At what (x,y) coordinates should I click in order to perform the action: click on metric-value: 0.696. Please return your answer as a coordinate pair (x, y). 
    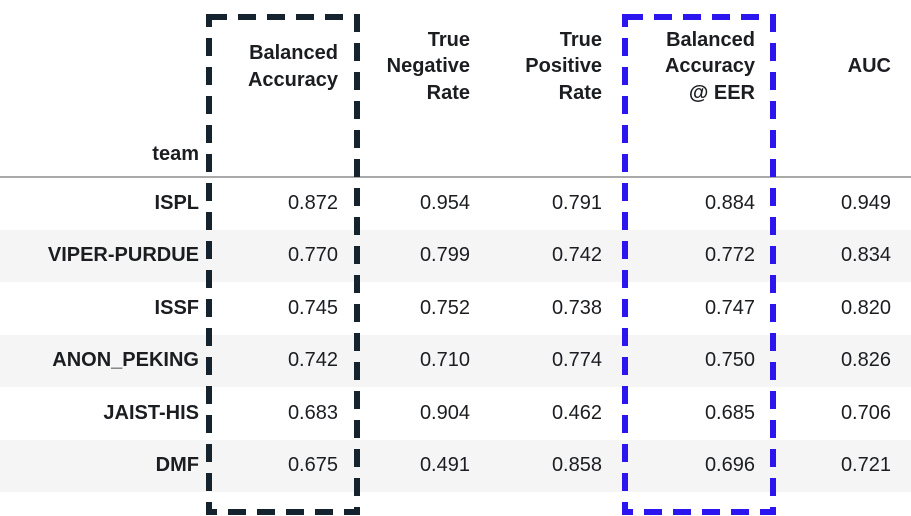
    Looking at the image, I should click on (729, 465).